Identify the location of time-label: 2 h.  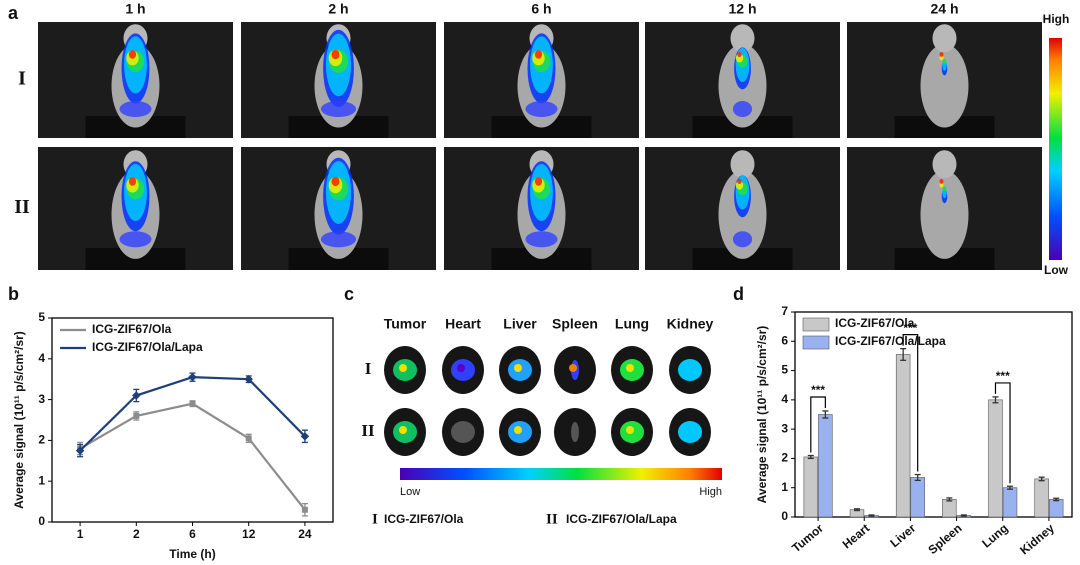
(338, 9).